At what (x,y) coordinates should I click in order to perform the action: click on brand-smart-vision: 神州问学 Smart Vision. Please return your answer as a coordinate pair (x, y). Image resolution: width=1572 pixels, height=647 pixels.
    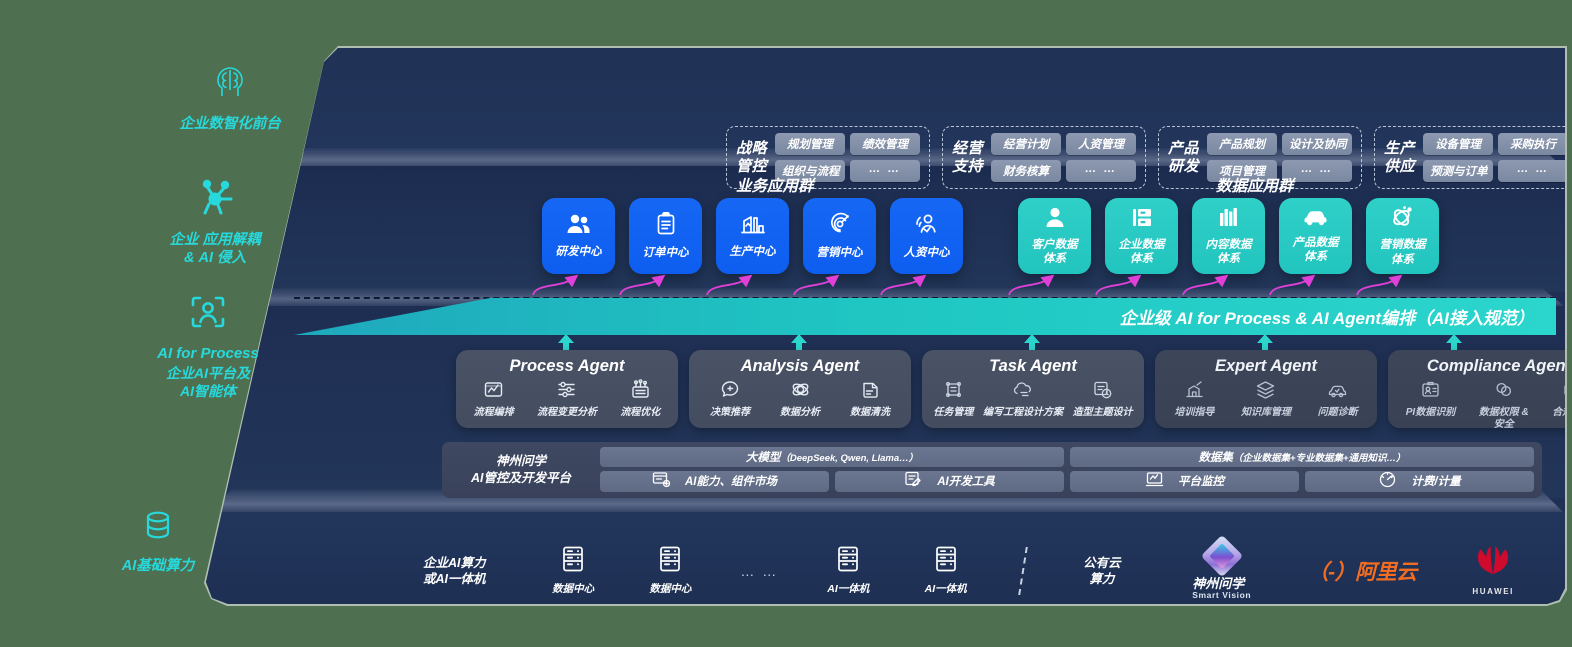
    Looking at the image, I should click on (1222, 567).